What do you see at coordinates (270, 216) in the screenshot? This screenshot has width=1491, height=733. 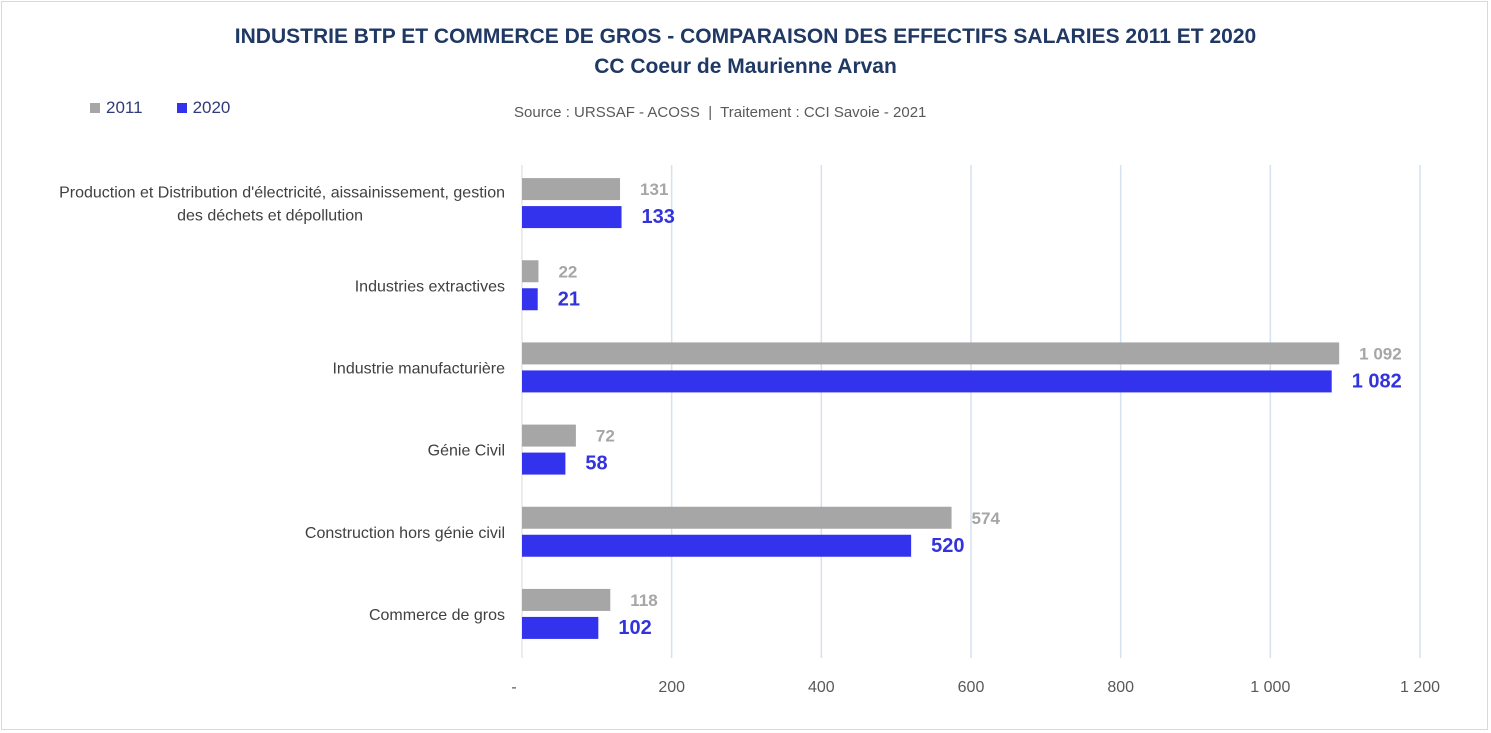 I see `category-label-line: des déchets et dépollution` at bounding box center [270, 216].